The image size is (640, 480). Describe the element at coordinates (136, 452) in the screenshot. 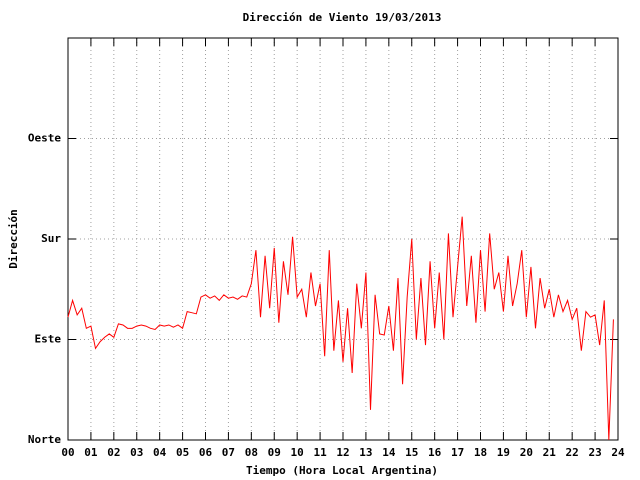

I see `x-tick-label: 03` at that location.